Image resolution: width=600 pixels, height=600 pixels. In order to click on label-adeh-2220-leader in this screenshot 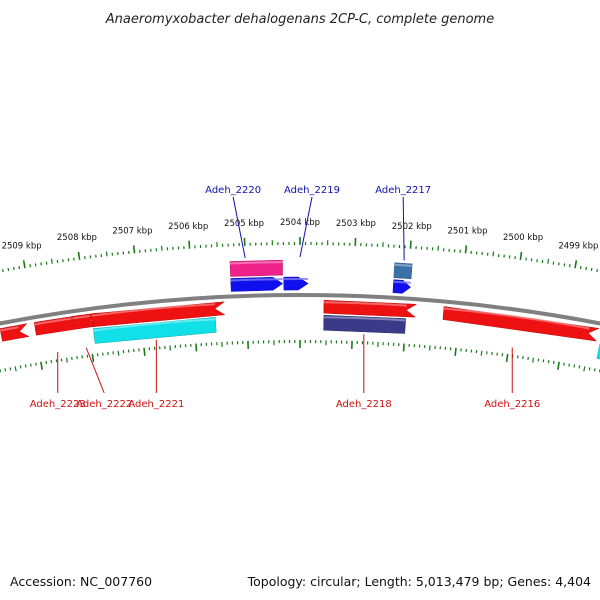, I will do `click(239, 227)`.